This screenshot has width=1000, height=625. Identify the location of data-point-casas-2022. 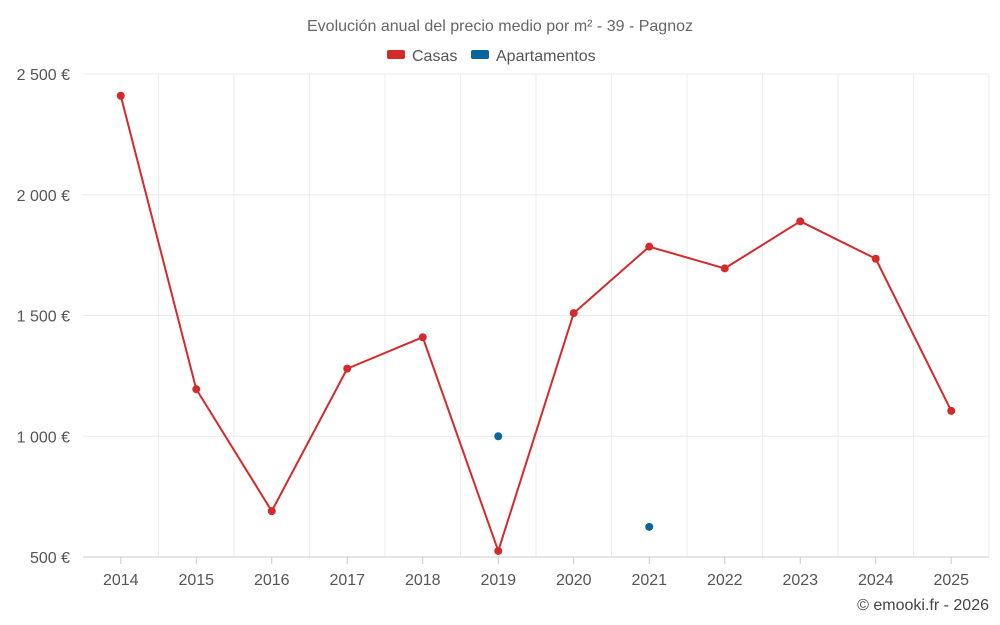
(724, 268).